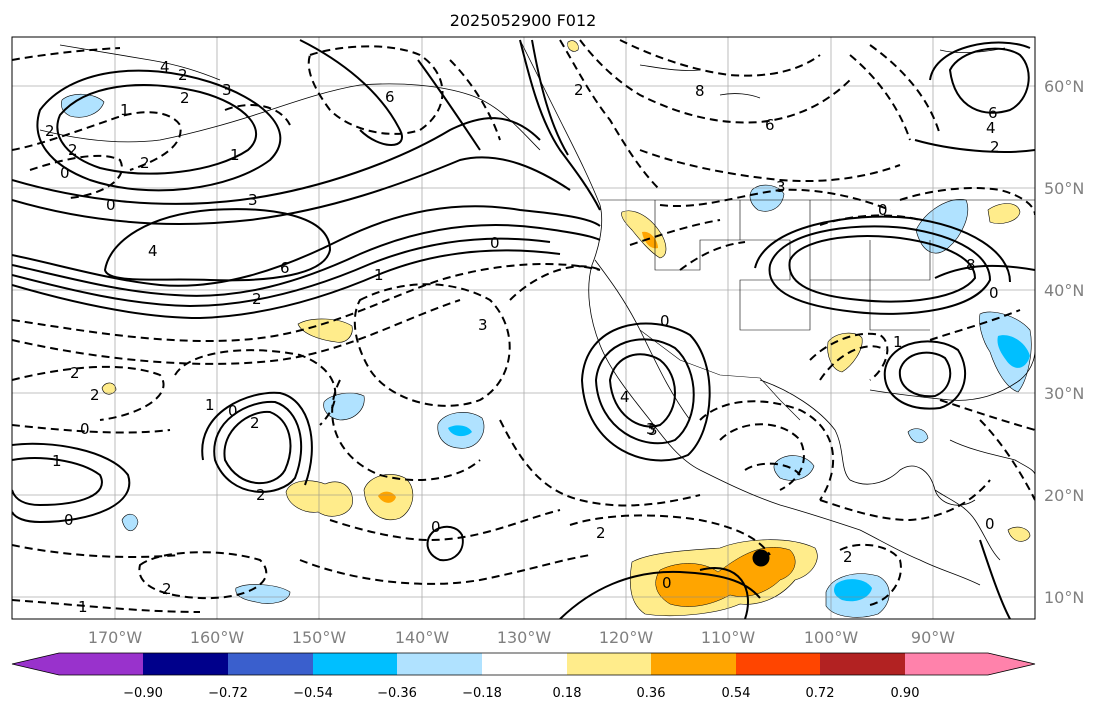 The height and width of the screenshot is (712, 1105). Describe the element at coordinates (482, 693) in the screenshot. I see `colorbar-tick-label: −0.18` at that location.